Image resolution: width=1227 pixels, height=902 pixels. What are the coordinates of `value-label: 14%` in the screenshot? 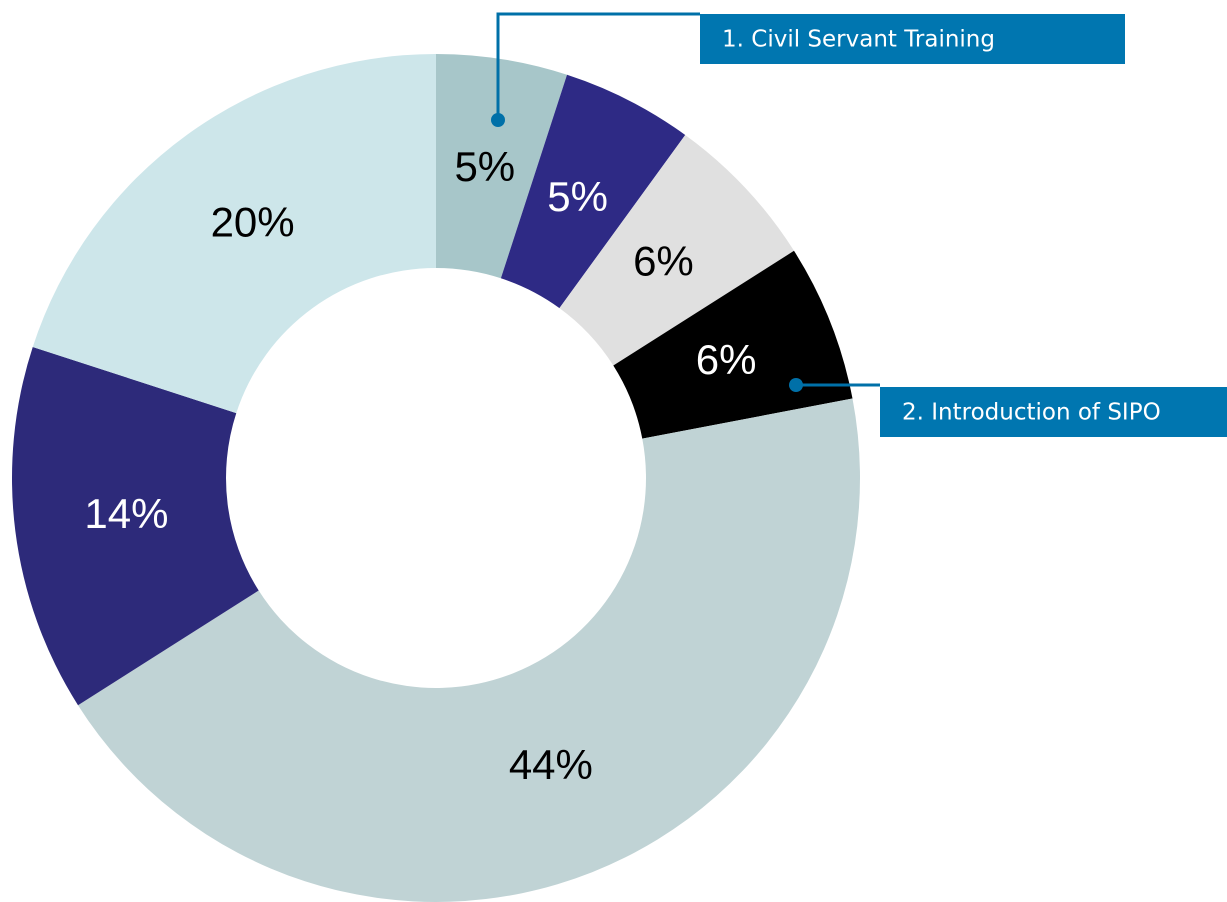 It's located at (126, 513).